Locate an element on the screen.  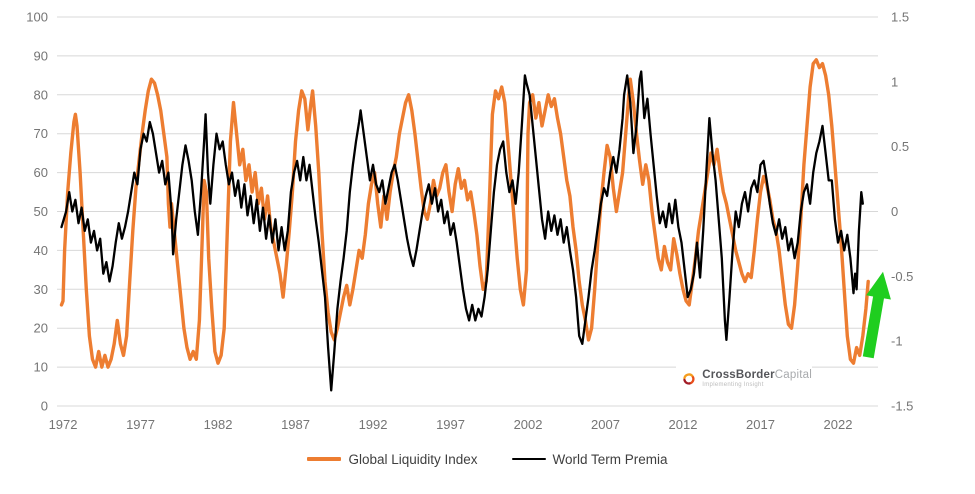
right-axis-tick-label: 0.5 is located at coordinates (900, 146).